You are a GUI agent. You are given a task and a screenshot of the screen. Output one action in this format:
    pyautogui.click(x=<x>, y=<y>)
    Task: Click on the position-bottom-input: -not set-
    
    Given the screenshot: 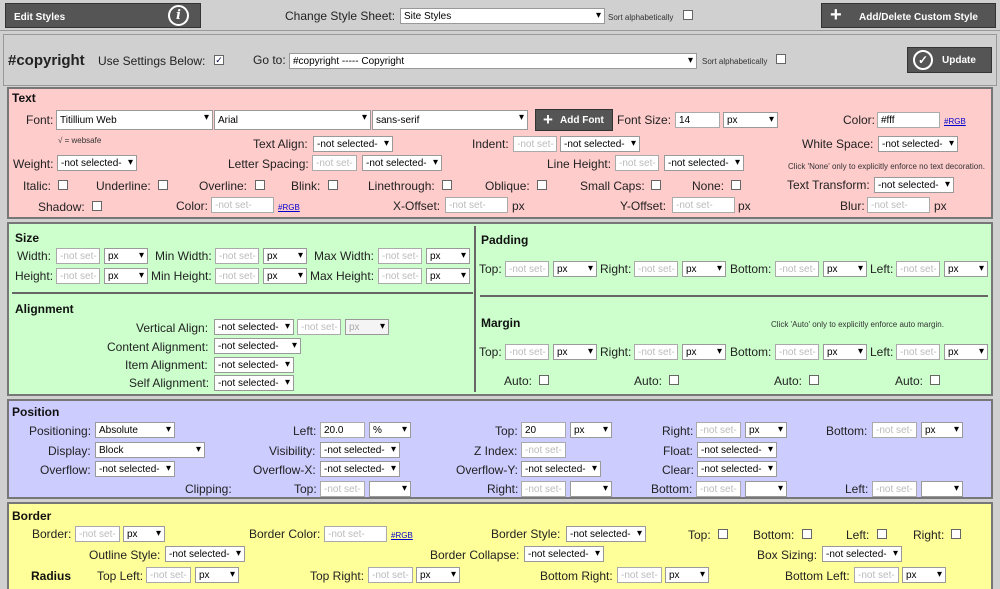 What is the action you would take?
    pyautogui.click(x=894, y=430)
    